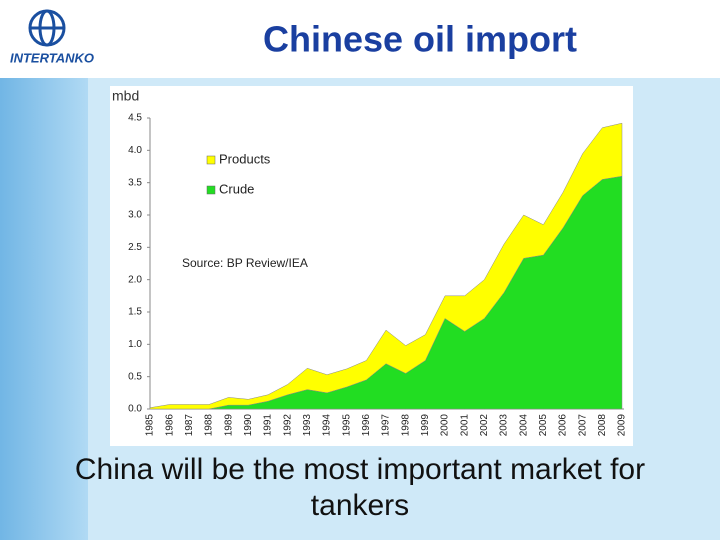  Describe the element at coordinates (135, 150) in the screenshot. I see `y-tick-label: 4.0` at that location.